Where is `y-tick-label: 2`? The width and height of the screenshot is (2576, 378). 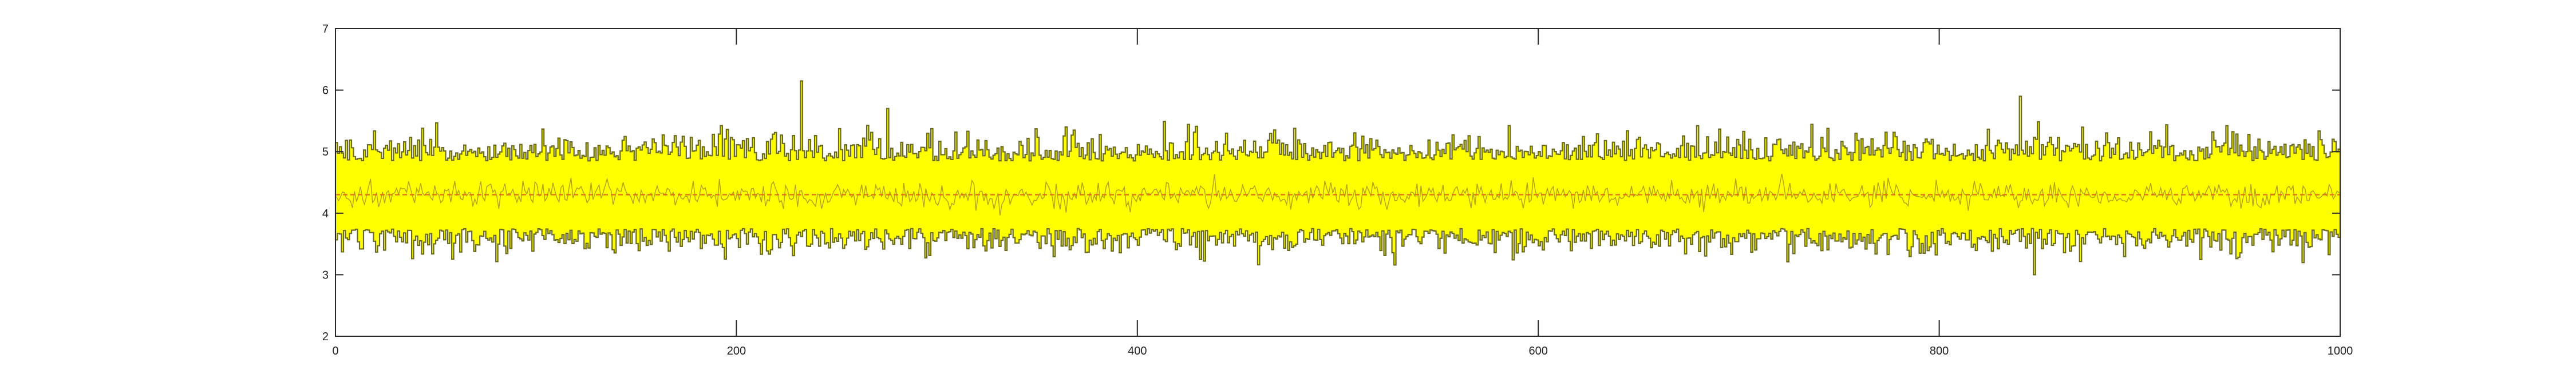 y-tick-label: 2 is located at coordinates (325, 337).